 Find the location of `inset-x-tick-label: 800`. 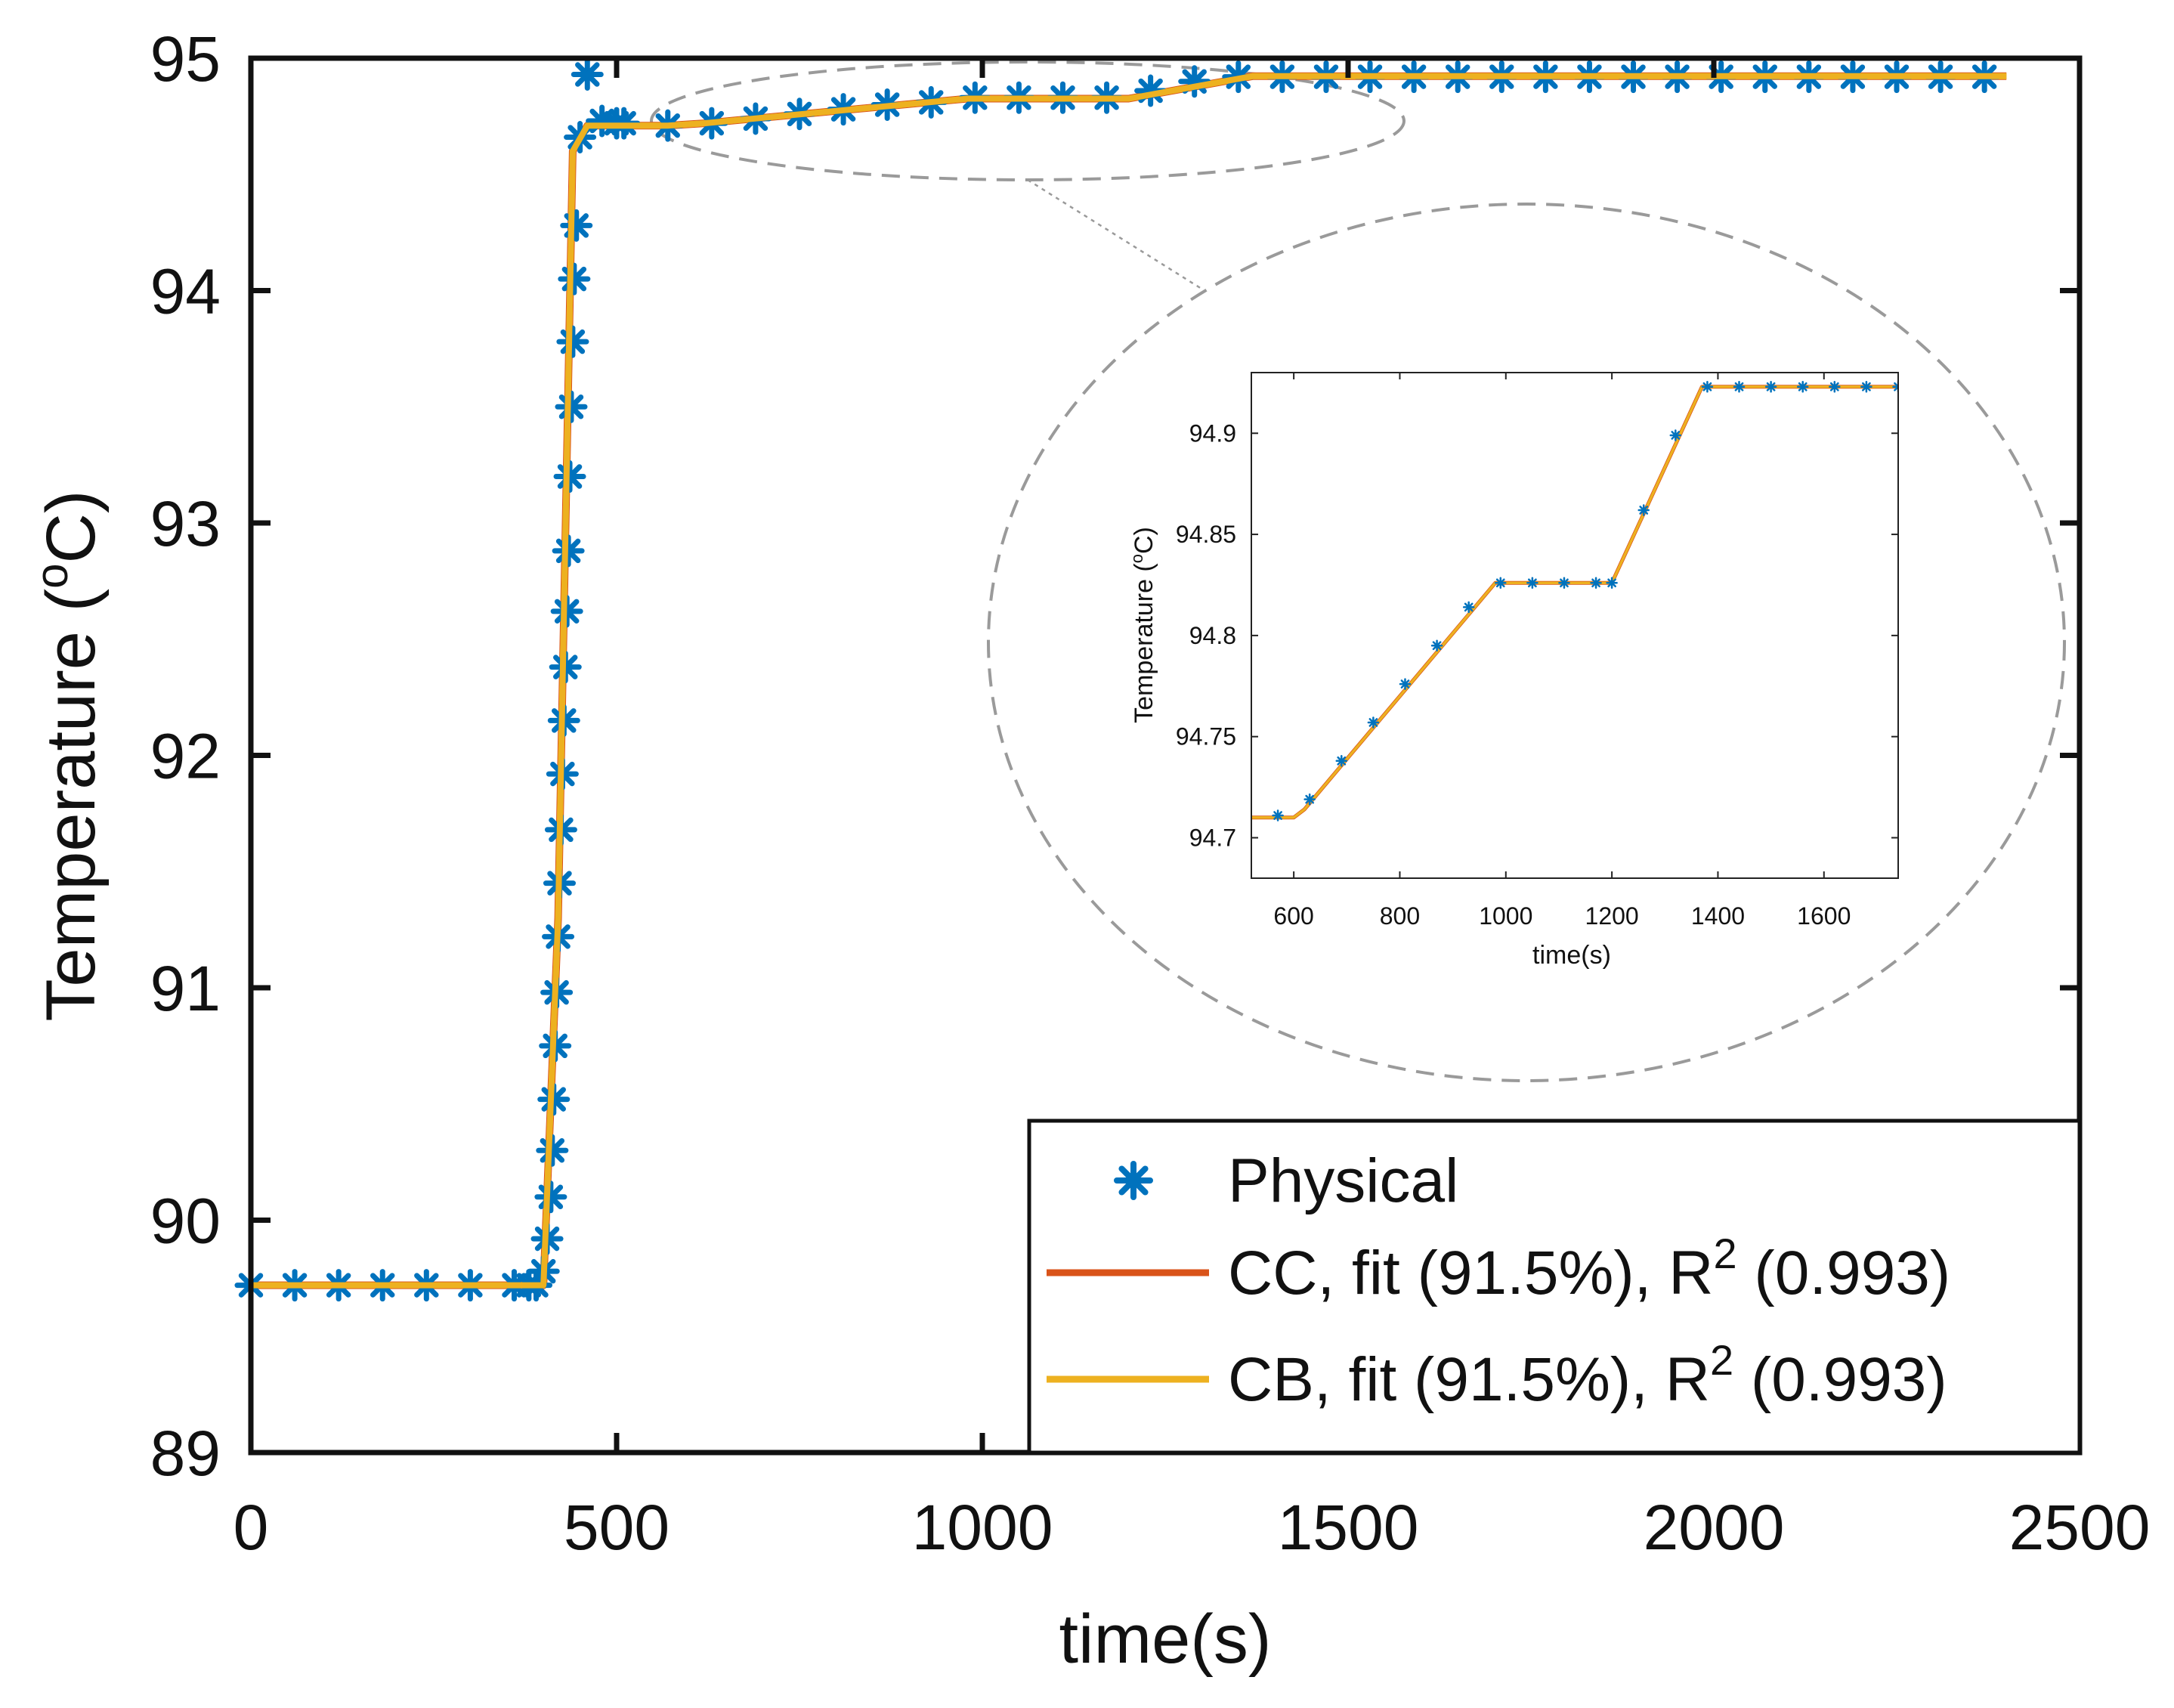

inset-x-tick-label: 800 is located at coordinates (1400, 916).